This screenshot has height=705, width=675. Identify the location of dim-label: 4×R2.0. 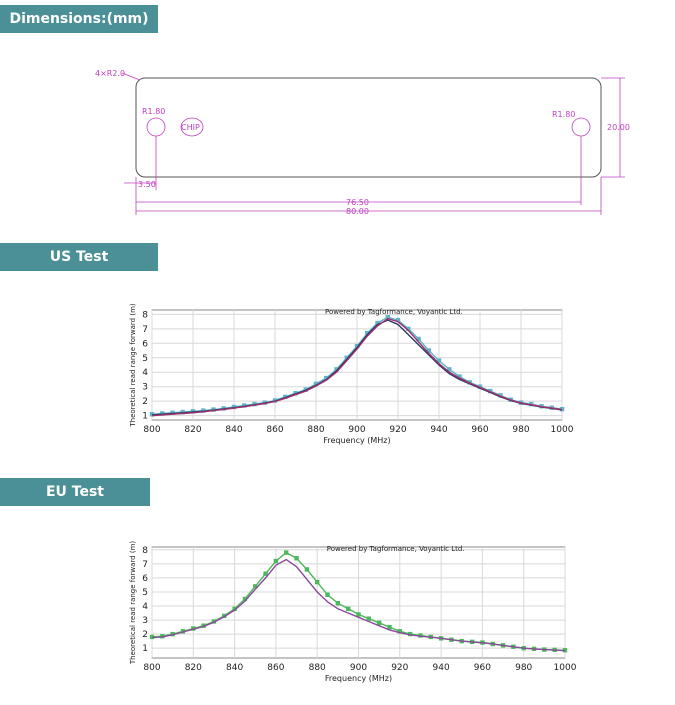
(110, 73).